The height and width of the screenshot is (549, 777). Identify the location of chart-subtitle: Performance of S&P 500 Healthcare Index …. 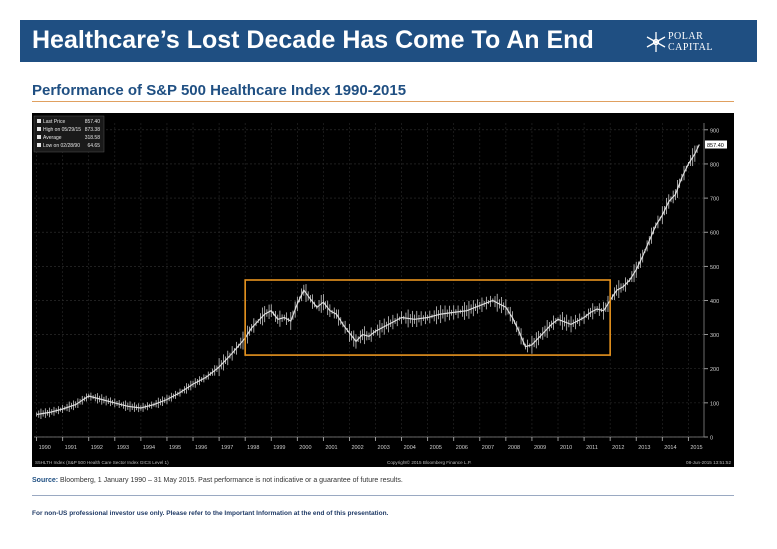
(219, 90).